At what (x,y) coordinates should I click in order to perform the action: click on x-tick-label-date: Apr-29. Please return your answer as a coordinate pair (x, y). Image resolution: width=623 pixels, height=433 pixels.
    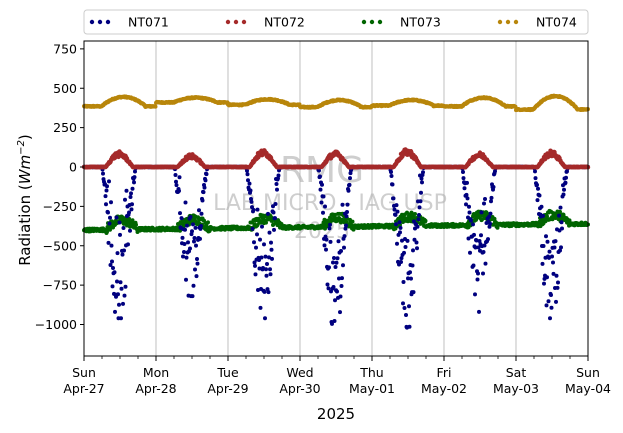
    Looking at the image, I should click on (227, 388).